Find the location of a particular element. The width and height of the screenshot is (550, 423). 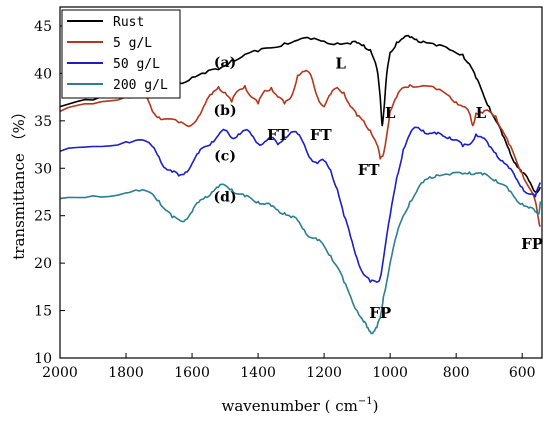

x-tick-label: 1200 is located at coordinates (324, 373).